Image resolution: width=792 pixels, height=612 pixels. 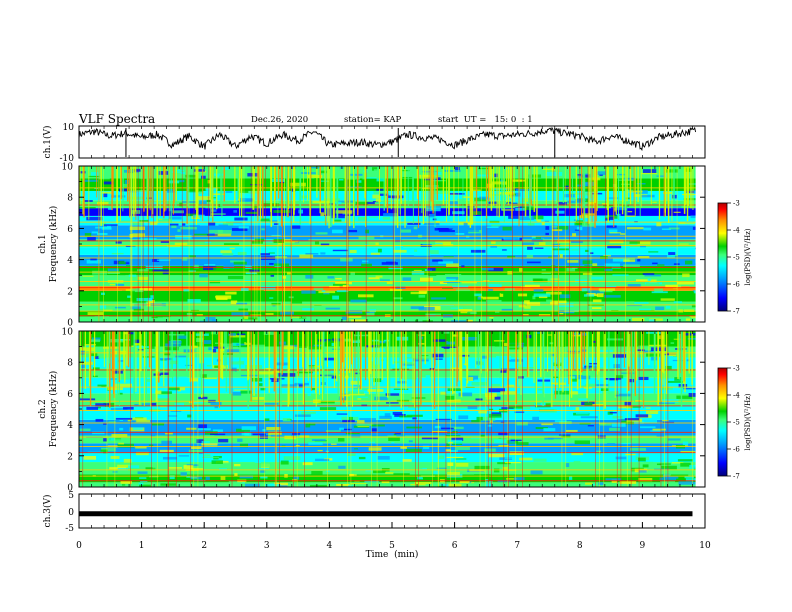 I want to click on ch2-spectrogram-ylabel: Frequency (kHz), so click(x=53, y=409).